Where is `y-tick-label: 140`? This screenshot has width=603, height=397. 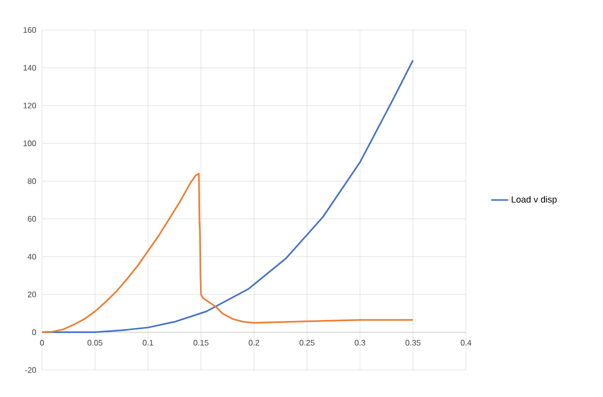 y-tick-label: 140 is located at coordinates (30, 67).